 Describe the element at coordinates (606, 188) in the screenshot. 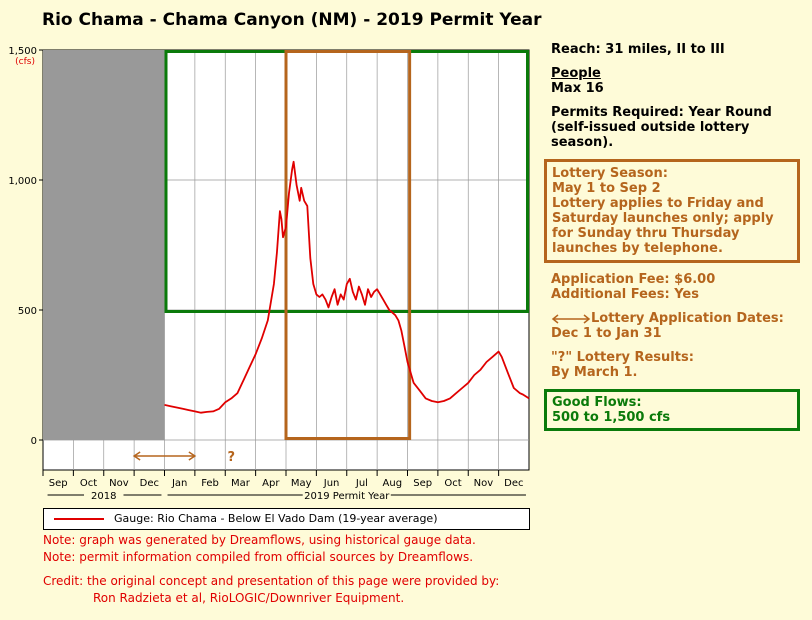

I see `lottery-line: May 1 to Sep 2` at that location.